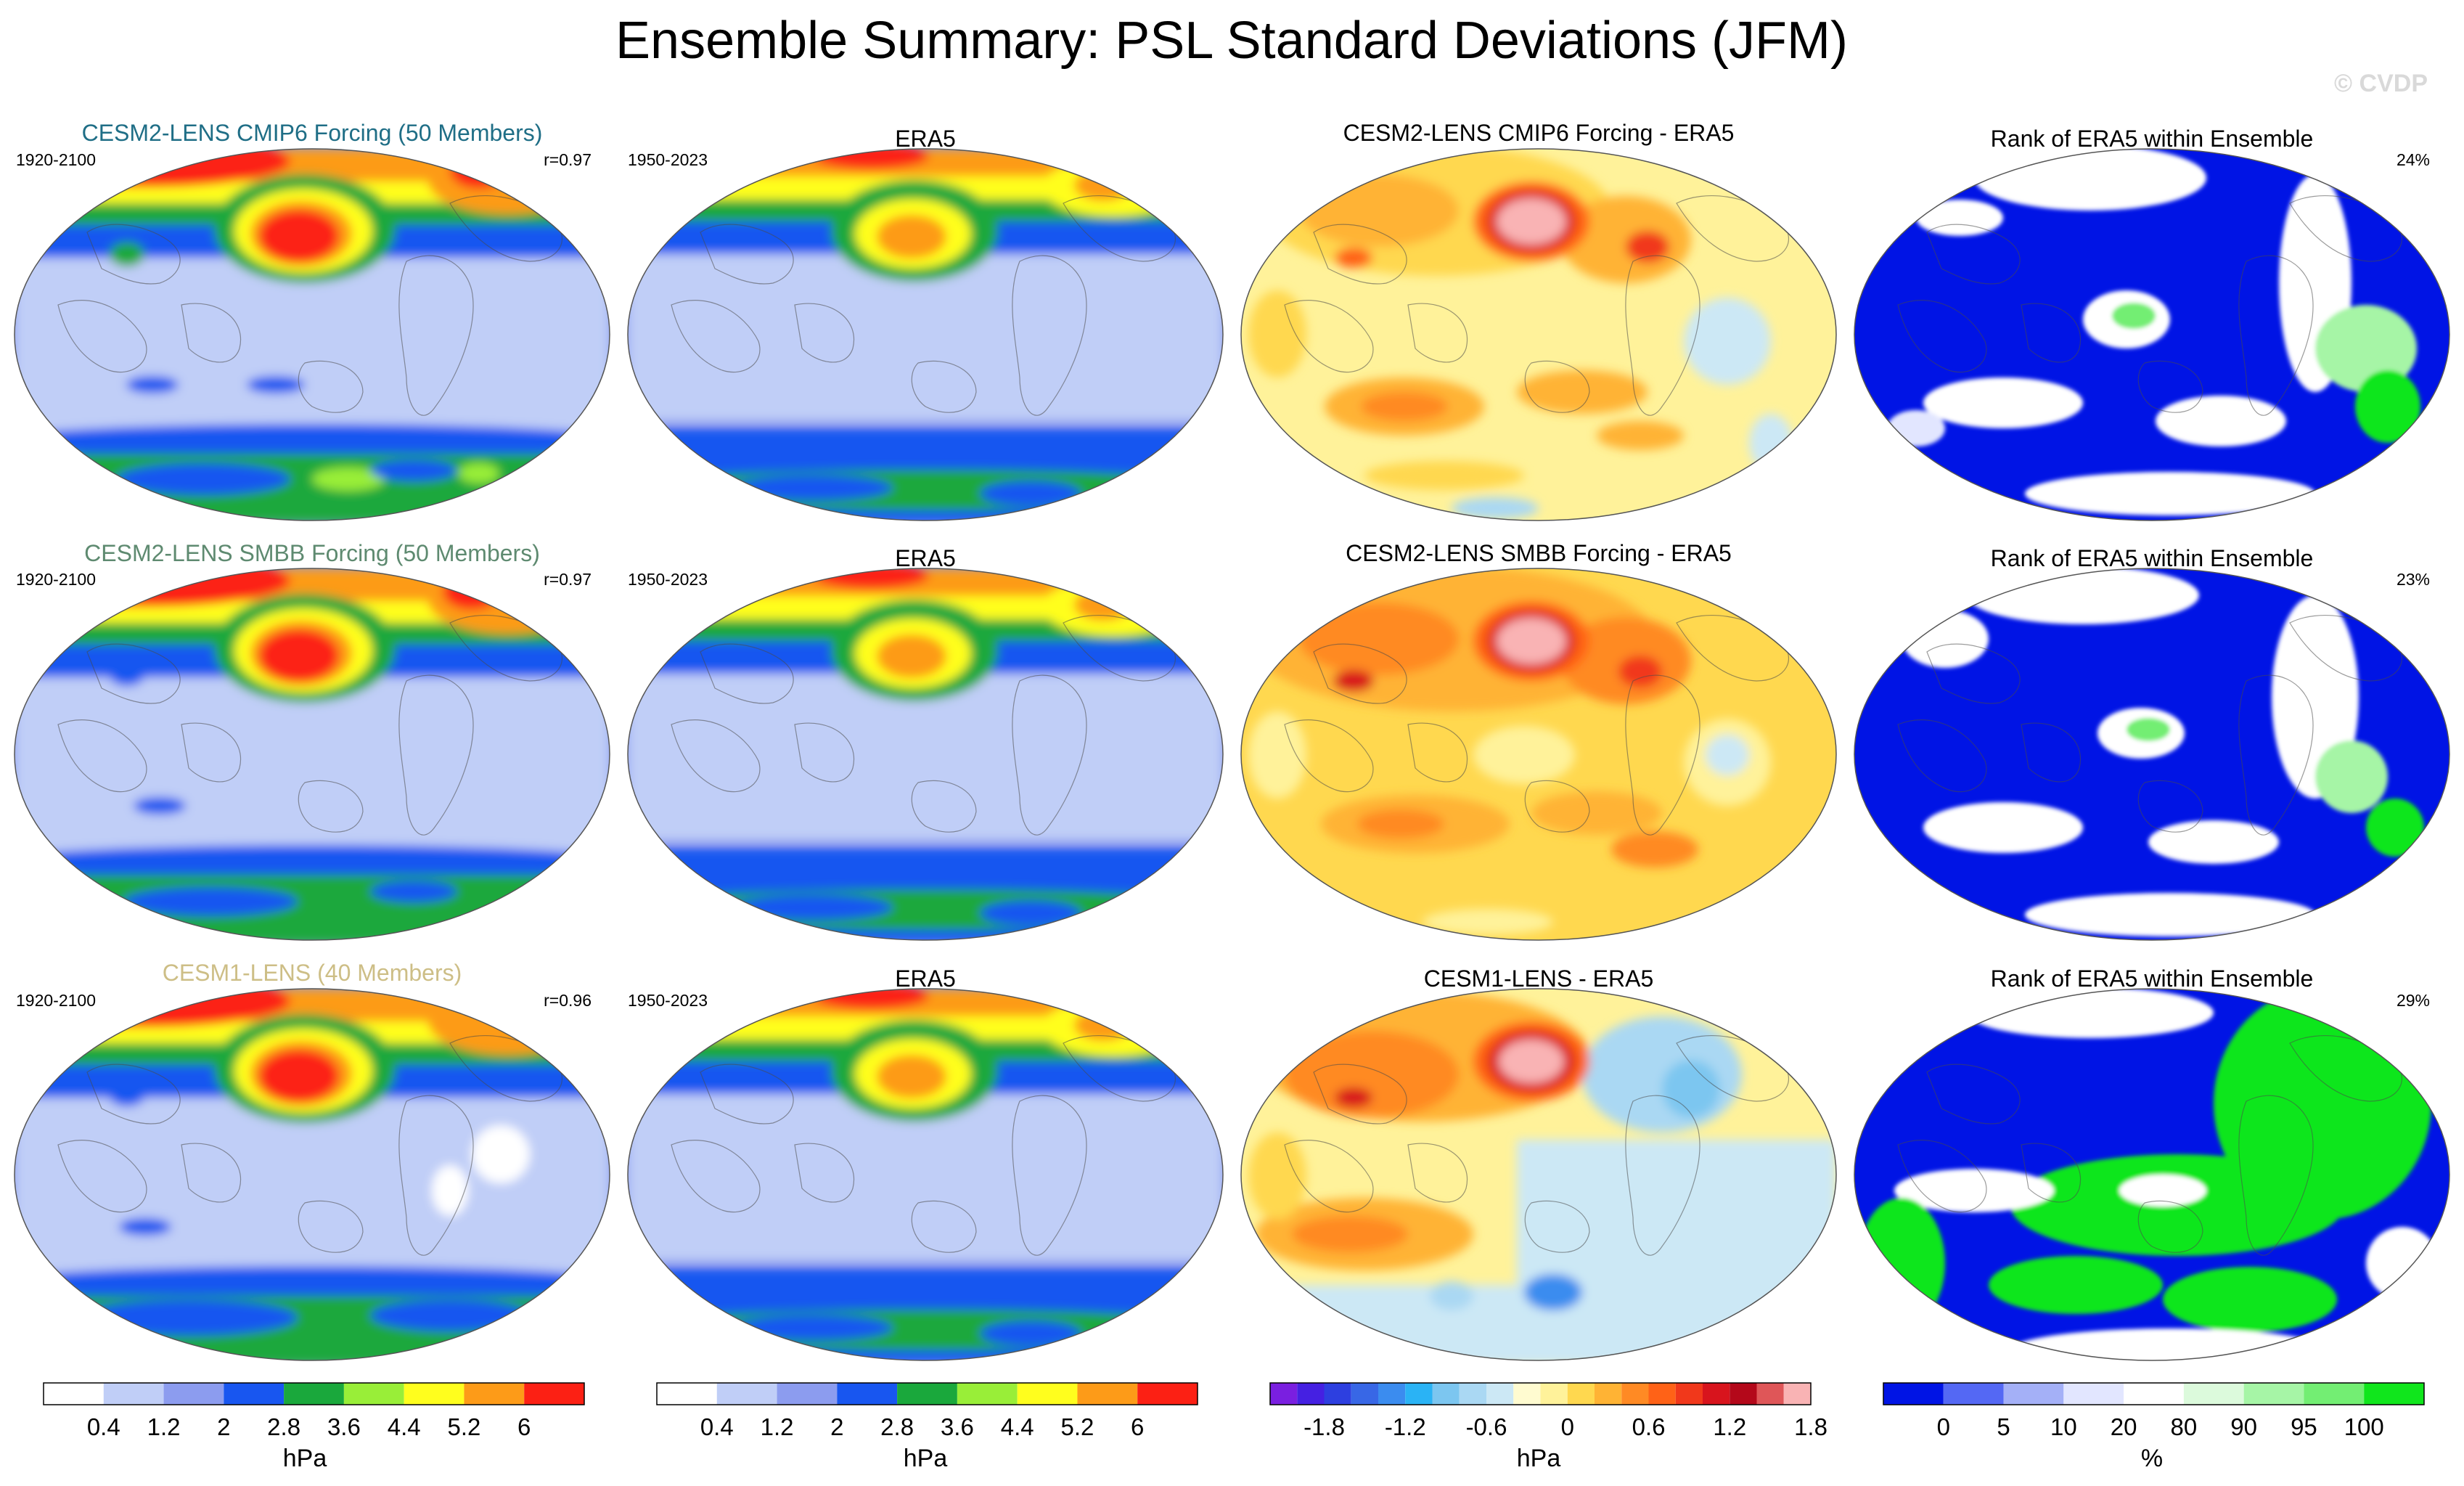  What do you see at coordinates (2152, 979) in the screenshot?
I see `row3-rank-title: Rank of ERA5 within Ensemble` at bounding box center [2152, 979].